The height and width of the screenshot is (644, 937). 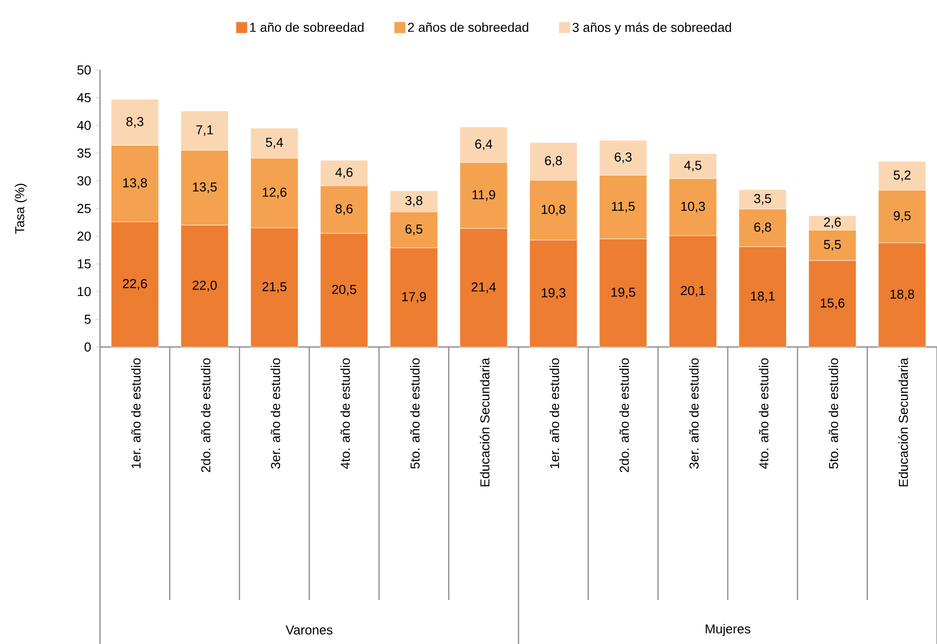 What do you see at coordinates (275, 143) in the screenshot?
I see `data-label: 5,4` at bounding box center [275, 143].